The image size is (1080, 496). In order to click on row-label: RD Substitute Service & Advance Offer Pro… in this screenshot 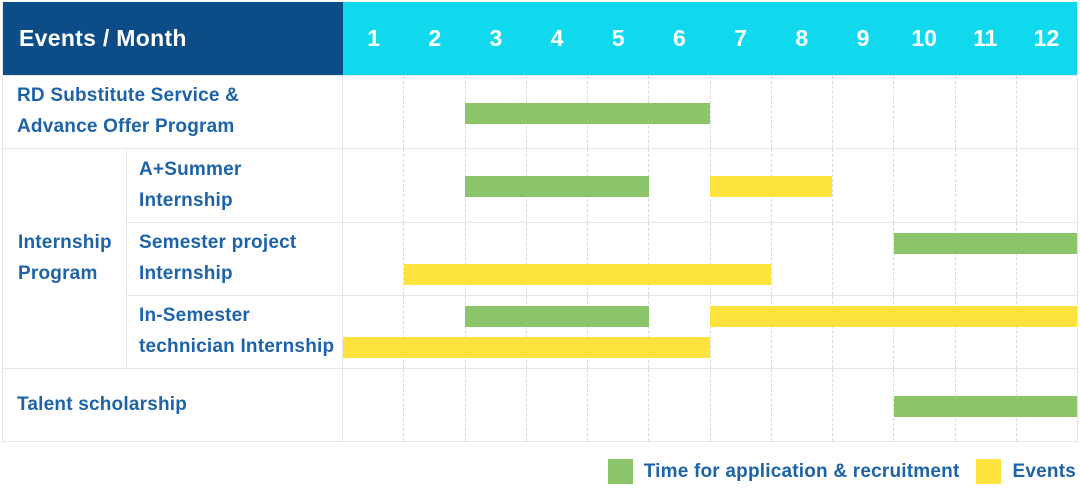, I will do `click(128, 111)`.